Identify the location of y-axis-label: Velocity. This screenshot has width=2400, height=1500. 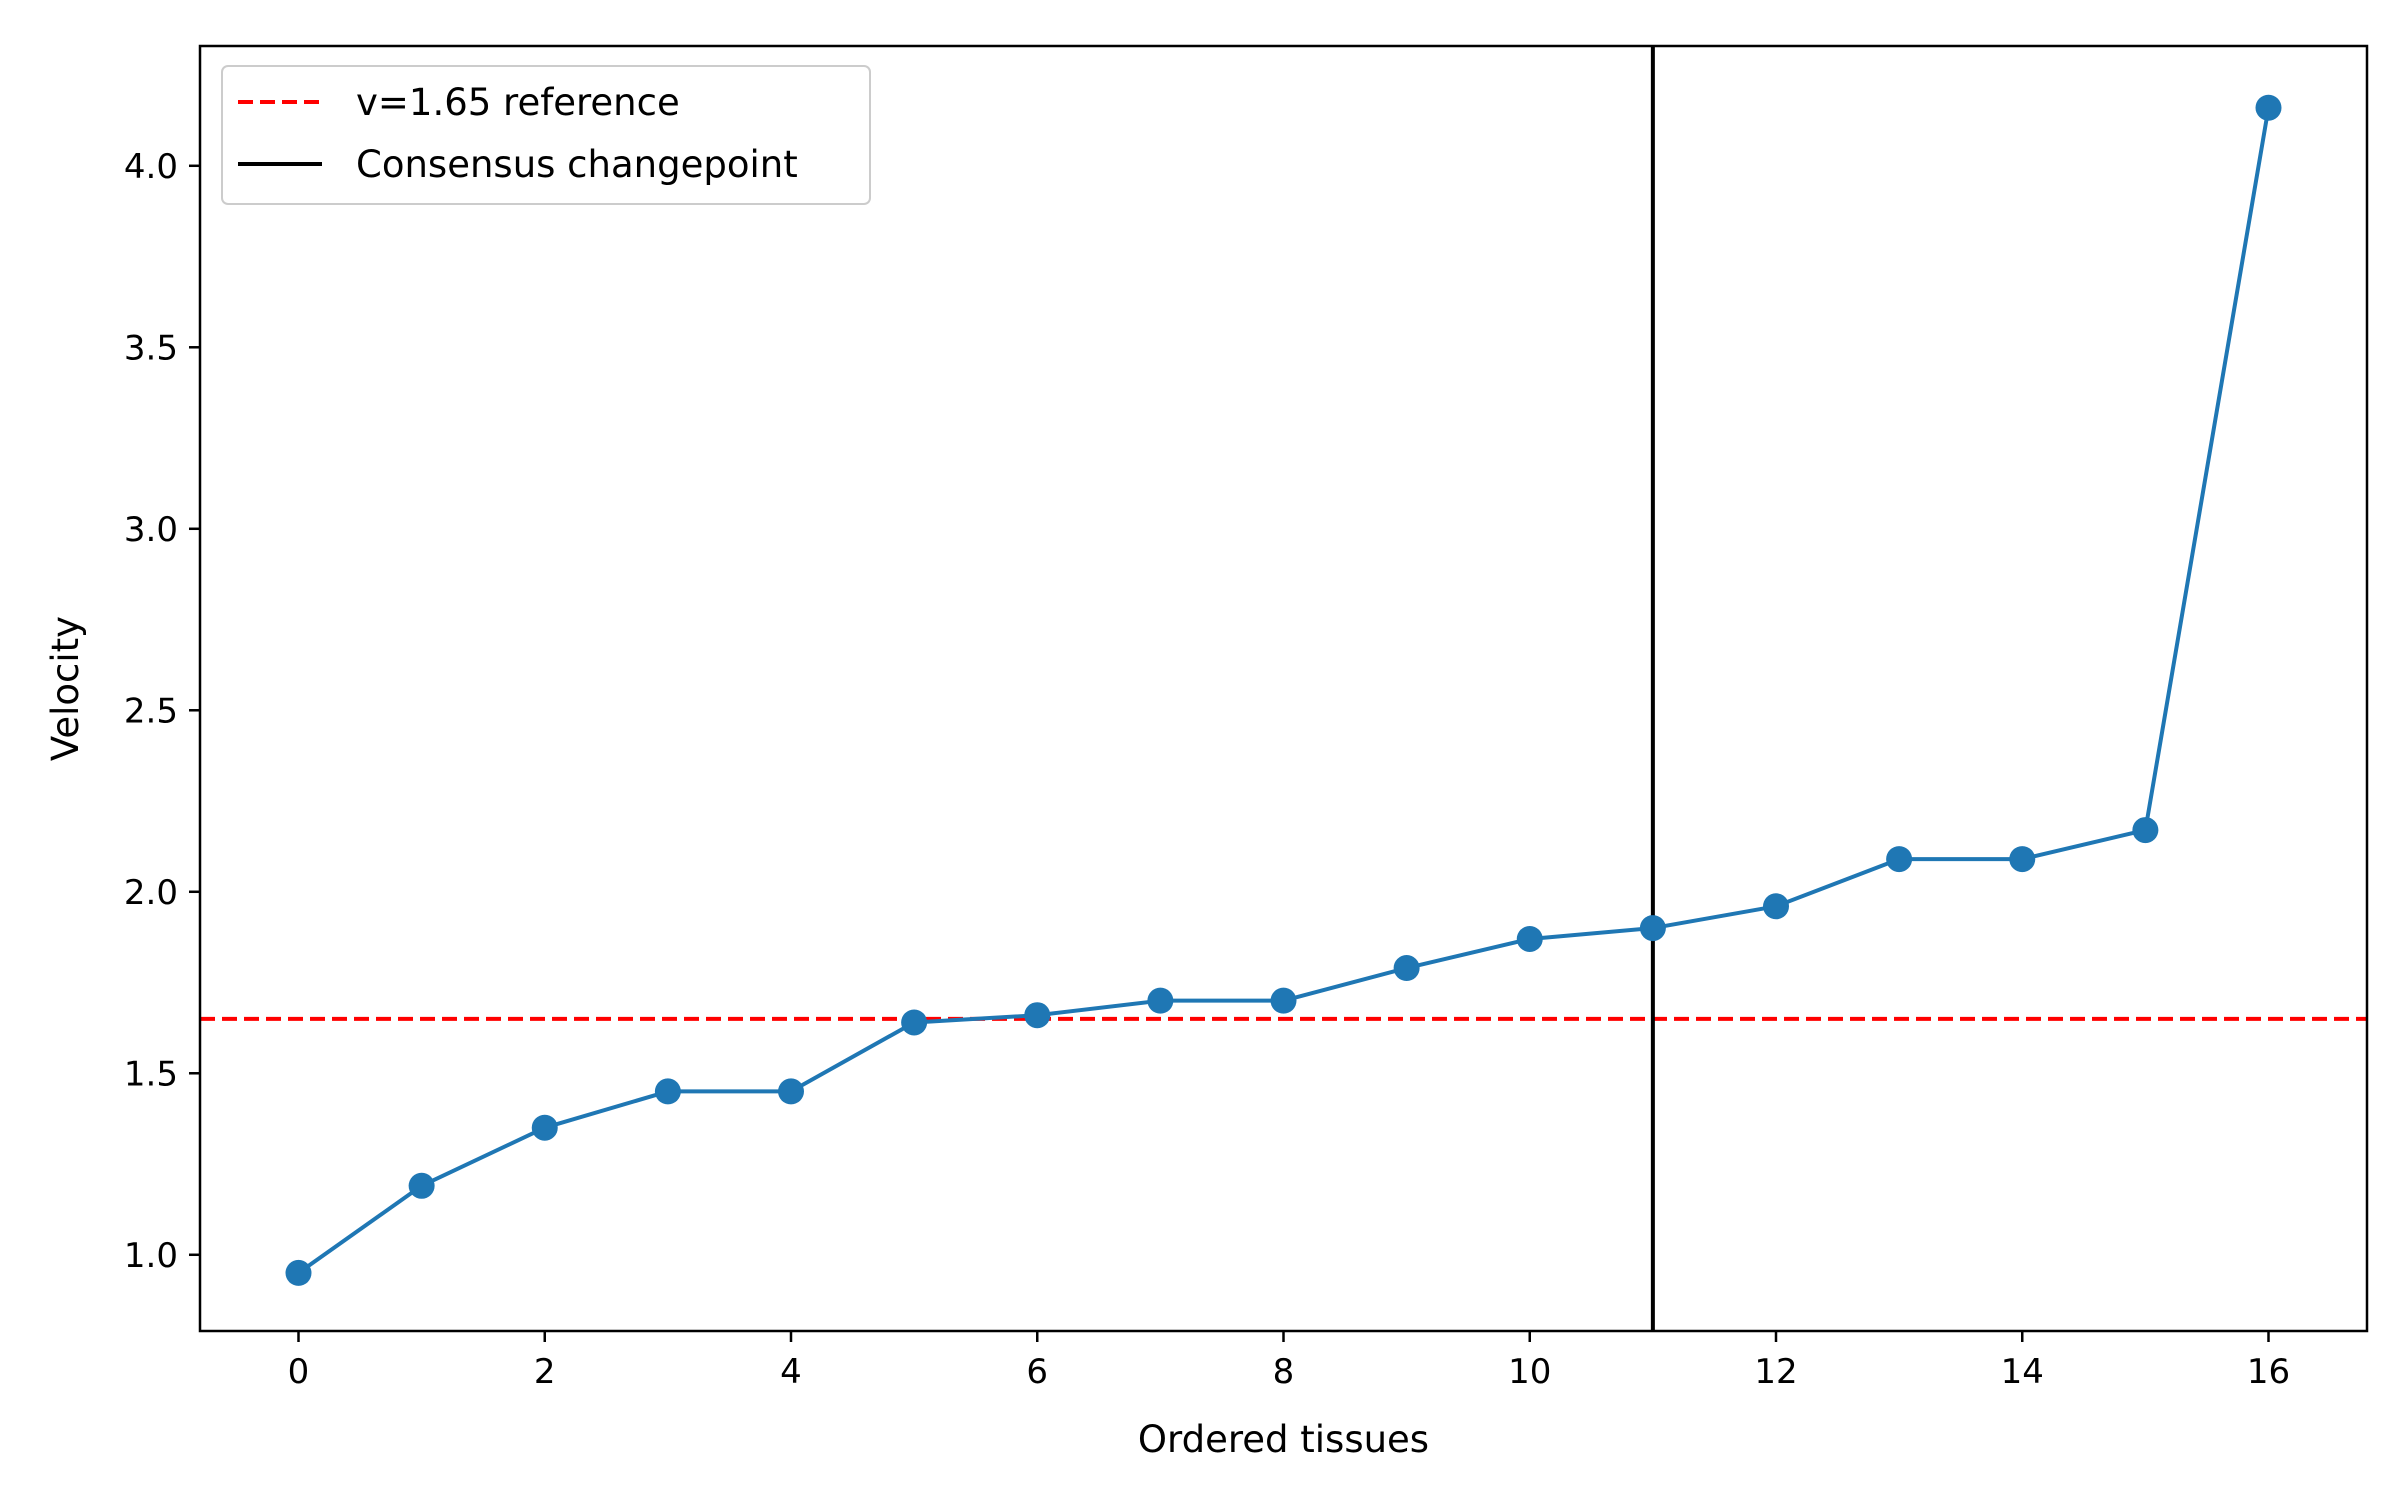
(65, 688).